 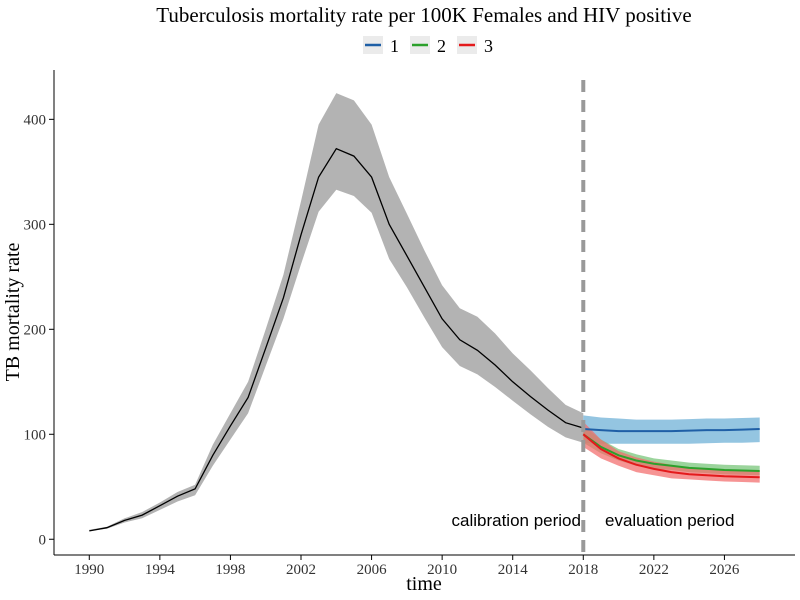 I want to click on x-tick-label: 2006, so click(x=372, y=570).